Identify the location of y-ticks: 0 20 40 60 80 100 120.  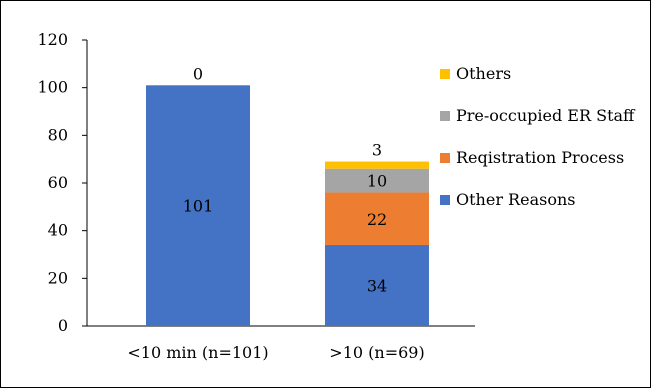
(62, 182).